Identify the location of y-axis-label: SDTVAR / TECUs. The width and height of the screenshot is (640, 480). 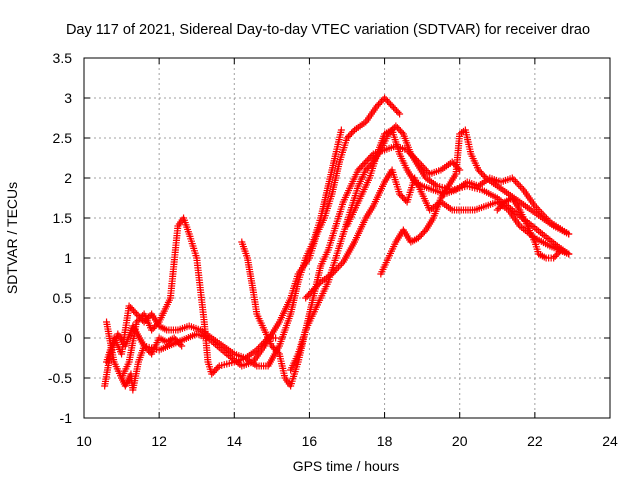
(12, 238).